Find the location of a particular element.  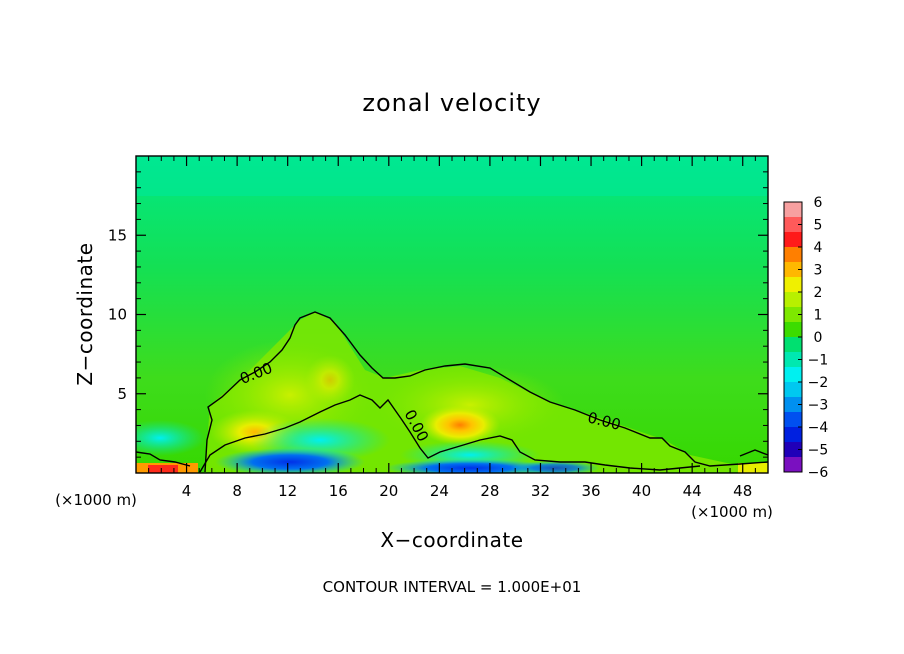

x-tick-label: 12 is located at coordinates (287, 491).